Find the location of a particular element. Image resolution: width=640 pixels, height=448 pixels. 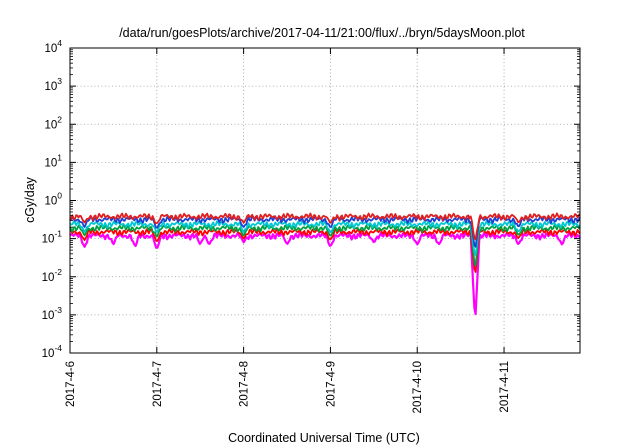

y-tick-label: 10⁻³ is located at coordinates (52, 313).